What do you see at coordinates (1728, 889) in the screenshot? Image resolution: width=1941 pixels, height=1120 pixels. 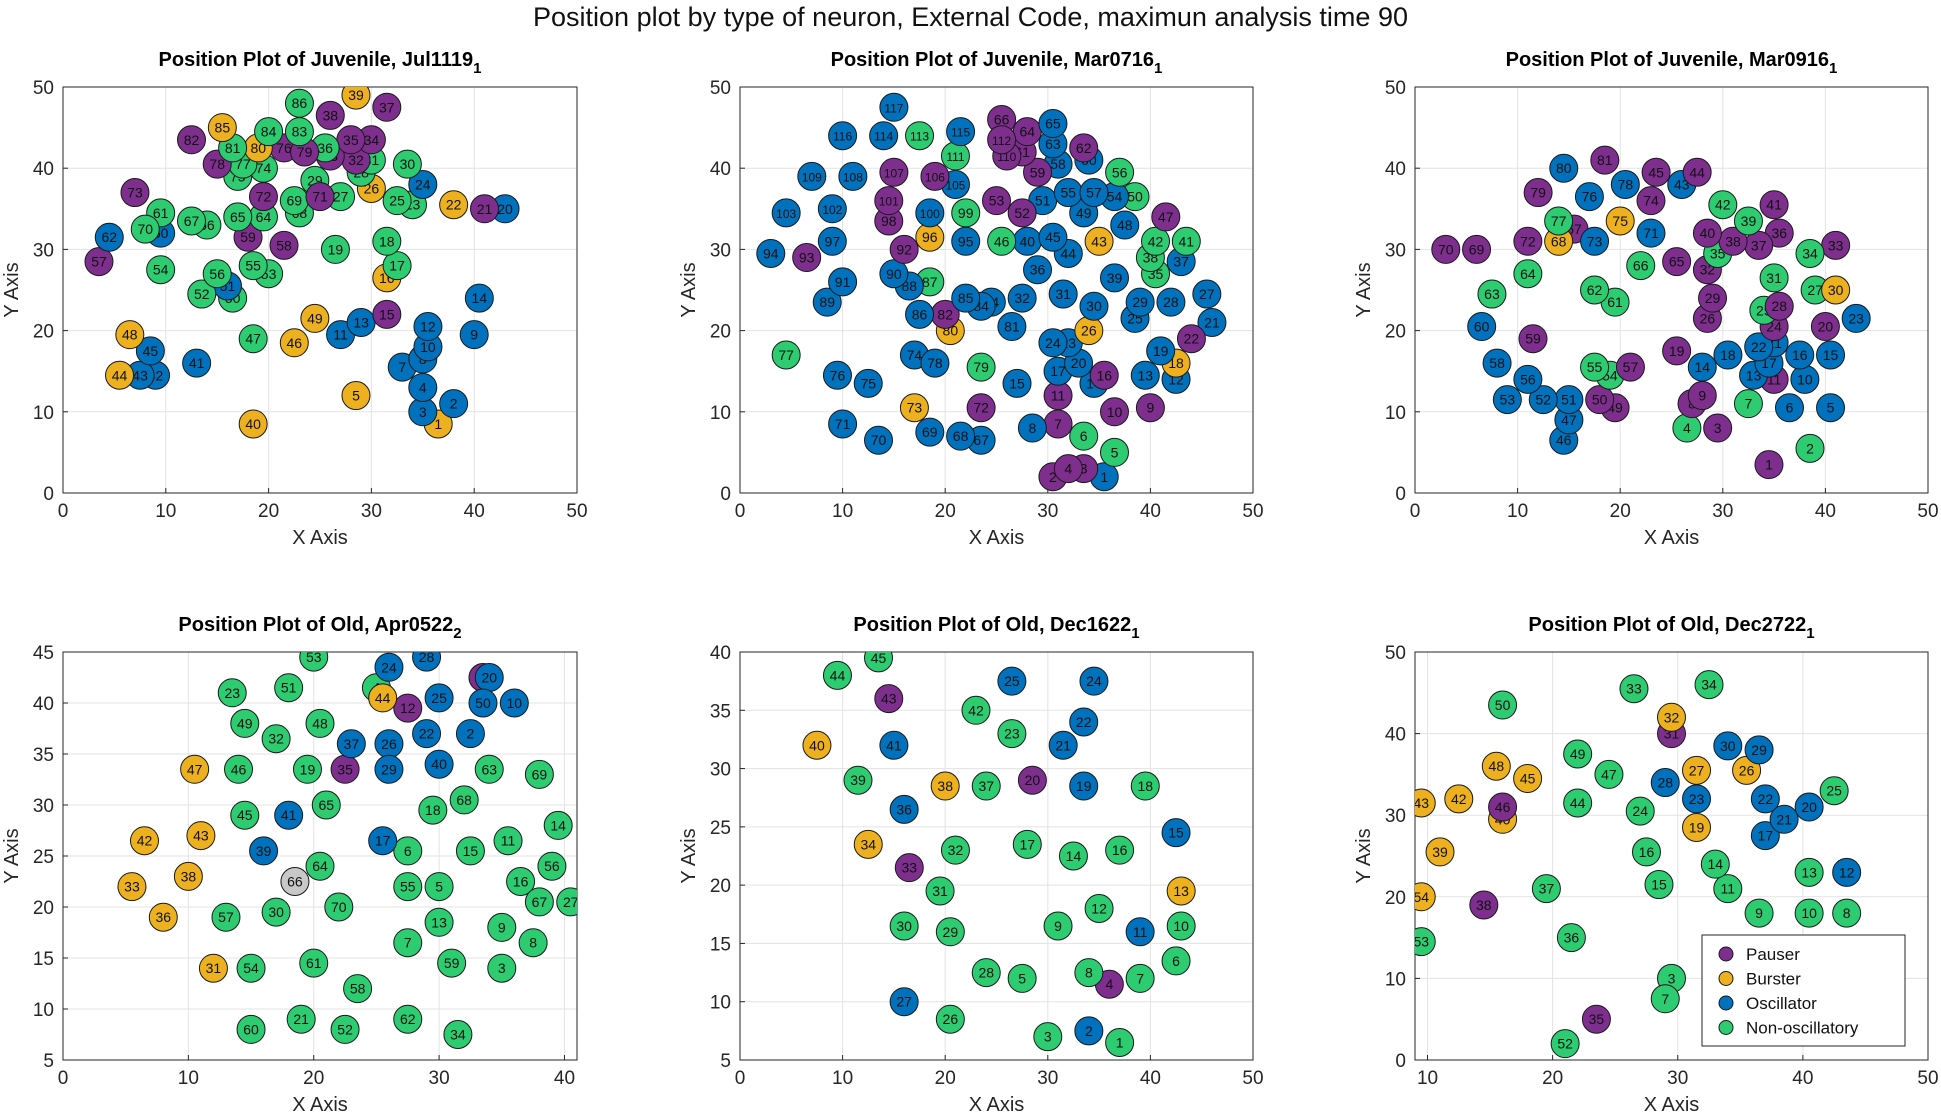 I see `neuron-label: 11` at bounding box center [1728, 889].